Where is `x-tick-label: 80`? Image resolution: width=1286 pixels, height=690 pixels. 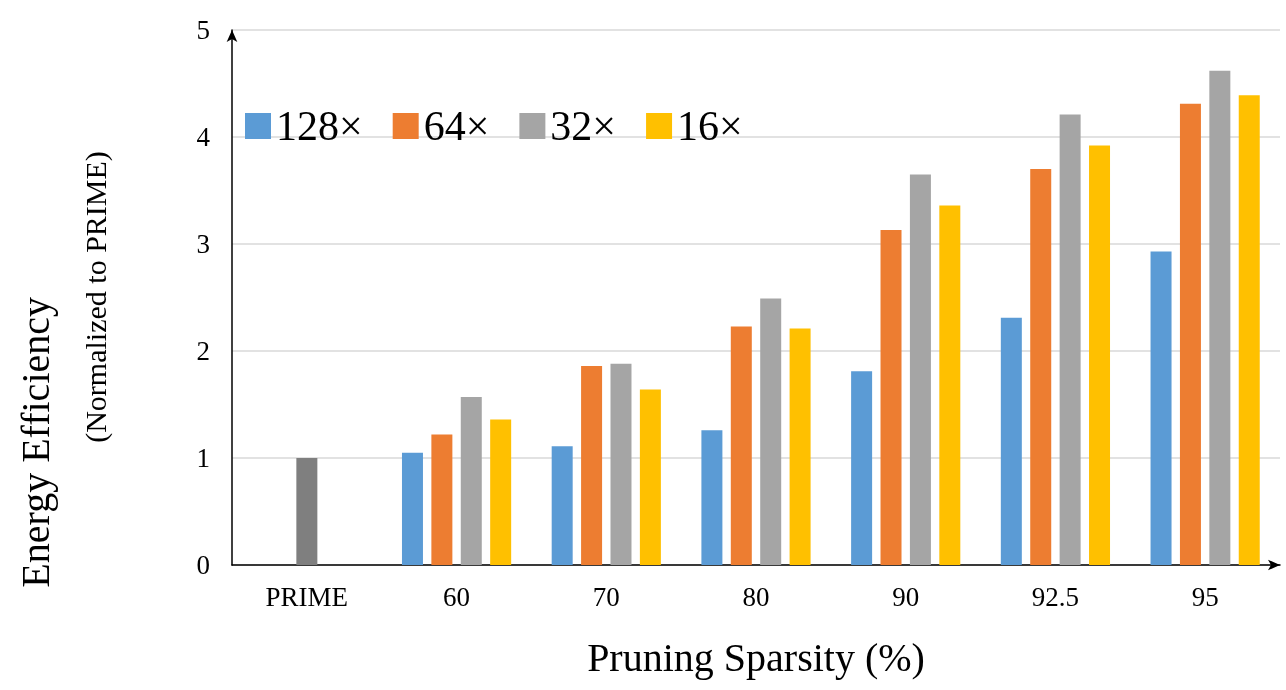 x-tick-label: 80 is located at coordinates (756, 596).